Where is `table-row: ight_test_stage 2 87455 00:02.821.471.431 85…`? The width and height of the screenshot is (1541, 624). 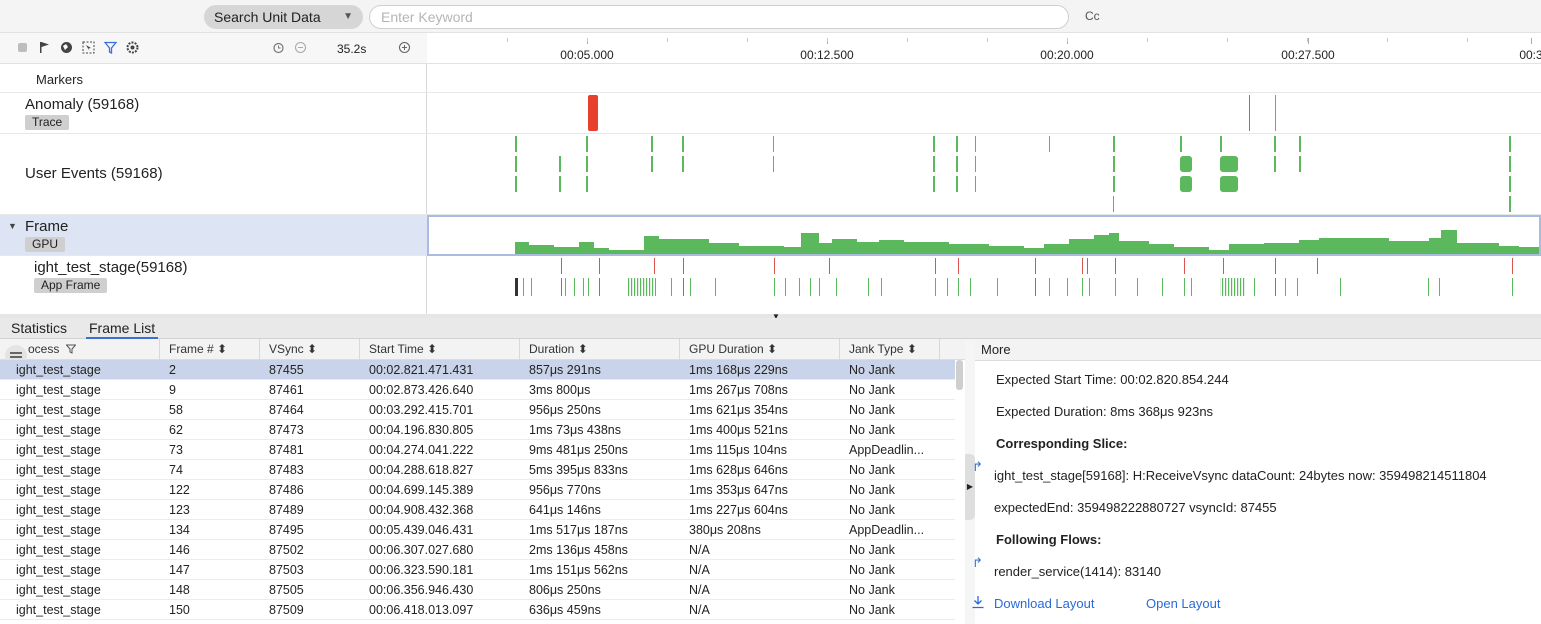
table-row: ight_test_stage 2 87455 00:02.821.471.431 85… is located at coordinates (477, 370).